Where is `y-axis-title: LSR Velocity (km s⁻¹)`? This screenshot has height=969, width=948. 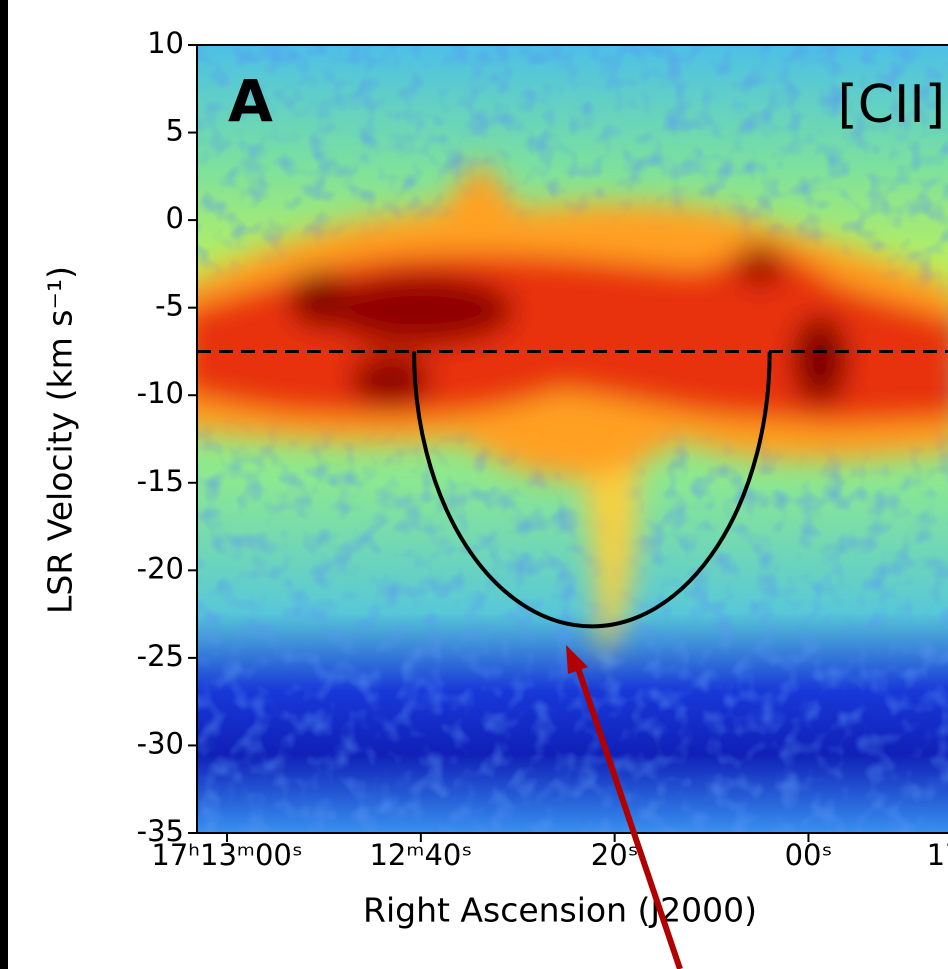 y-axis-title: LSR Velocity (km s⁻¹) is located at coordinates (60, 440).